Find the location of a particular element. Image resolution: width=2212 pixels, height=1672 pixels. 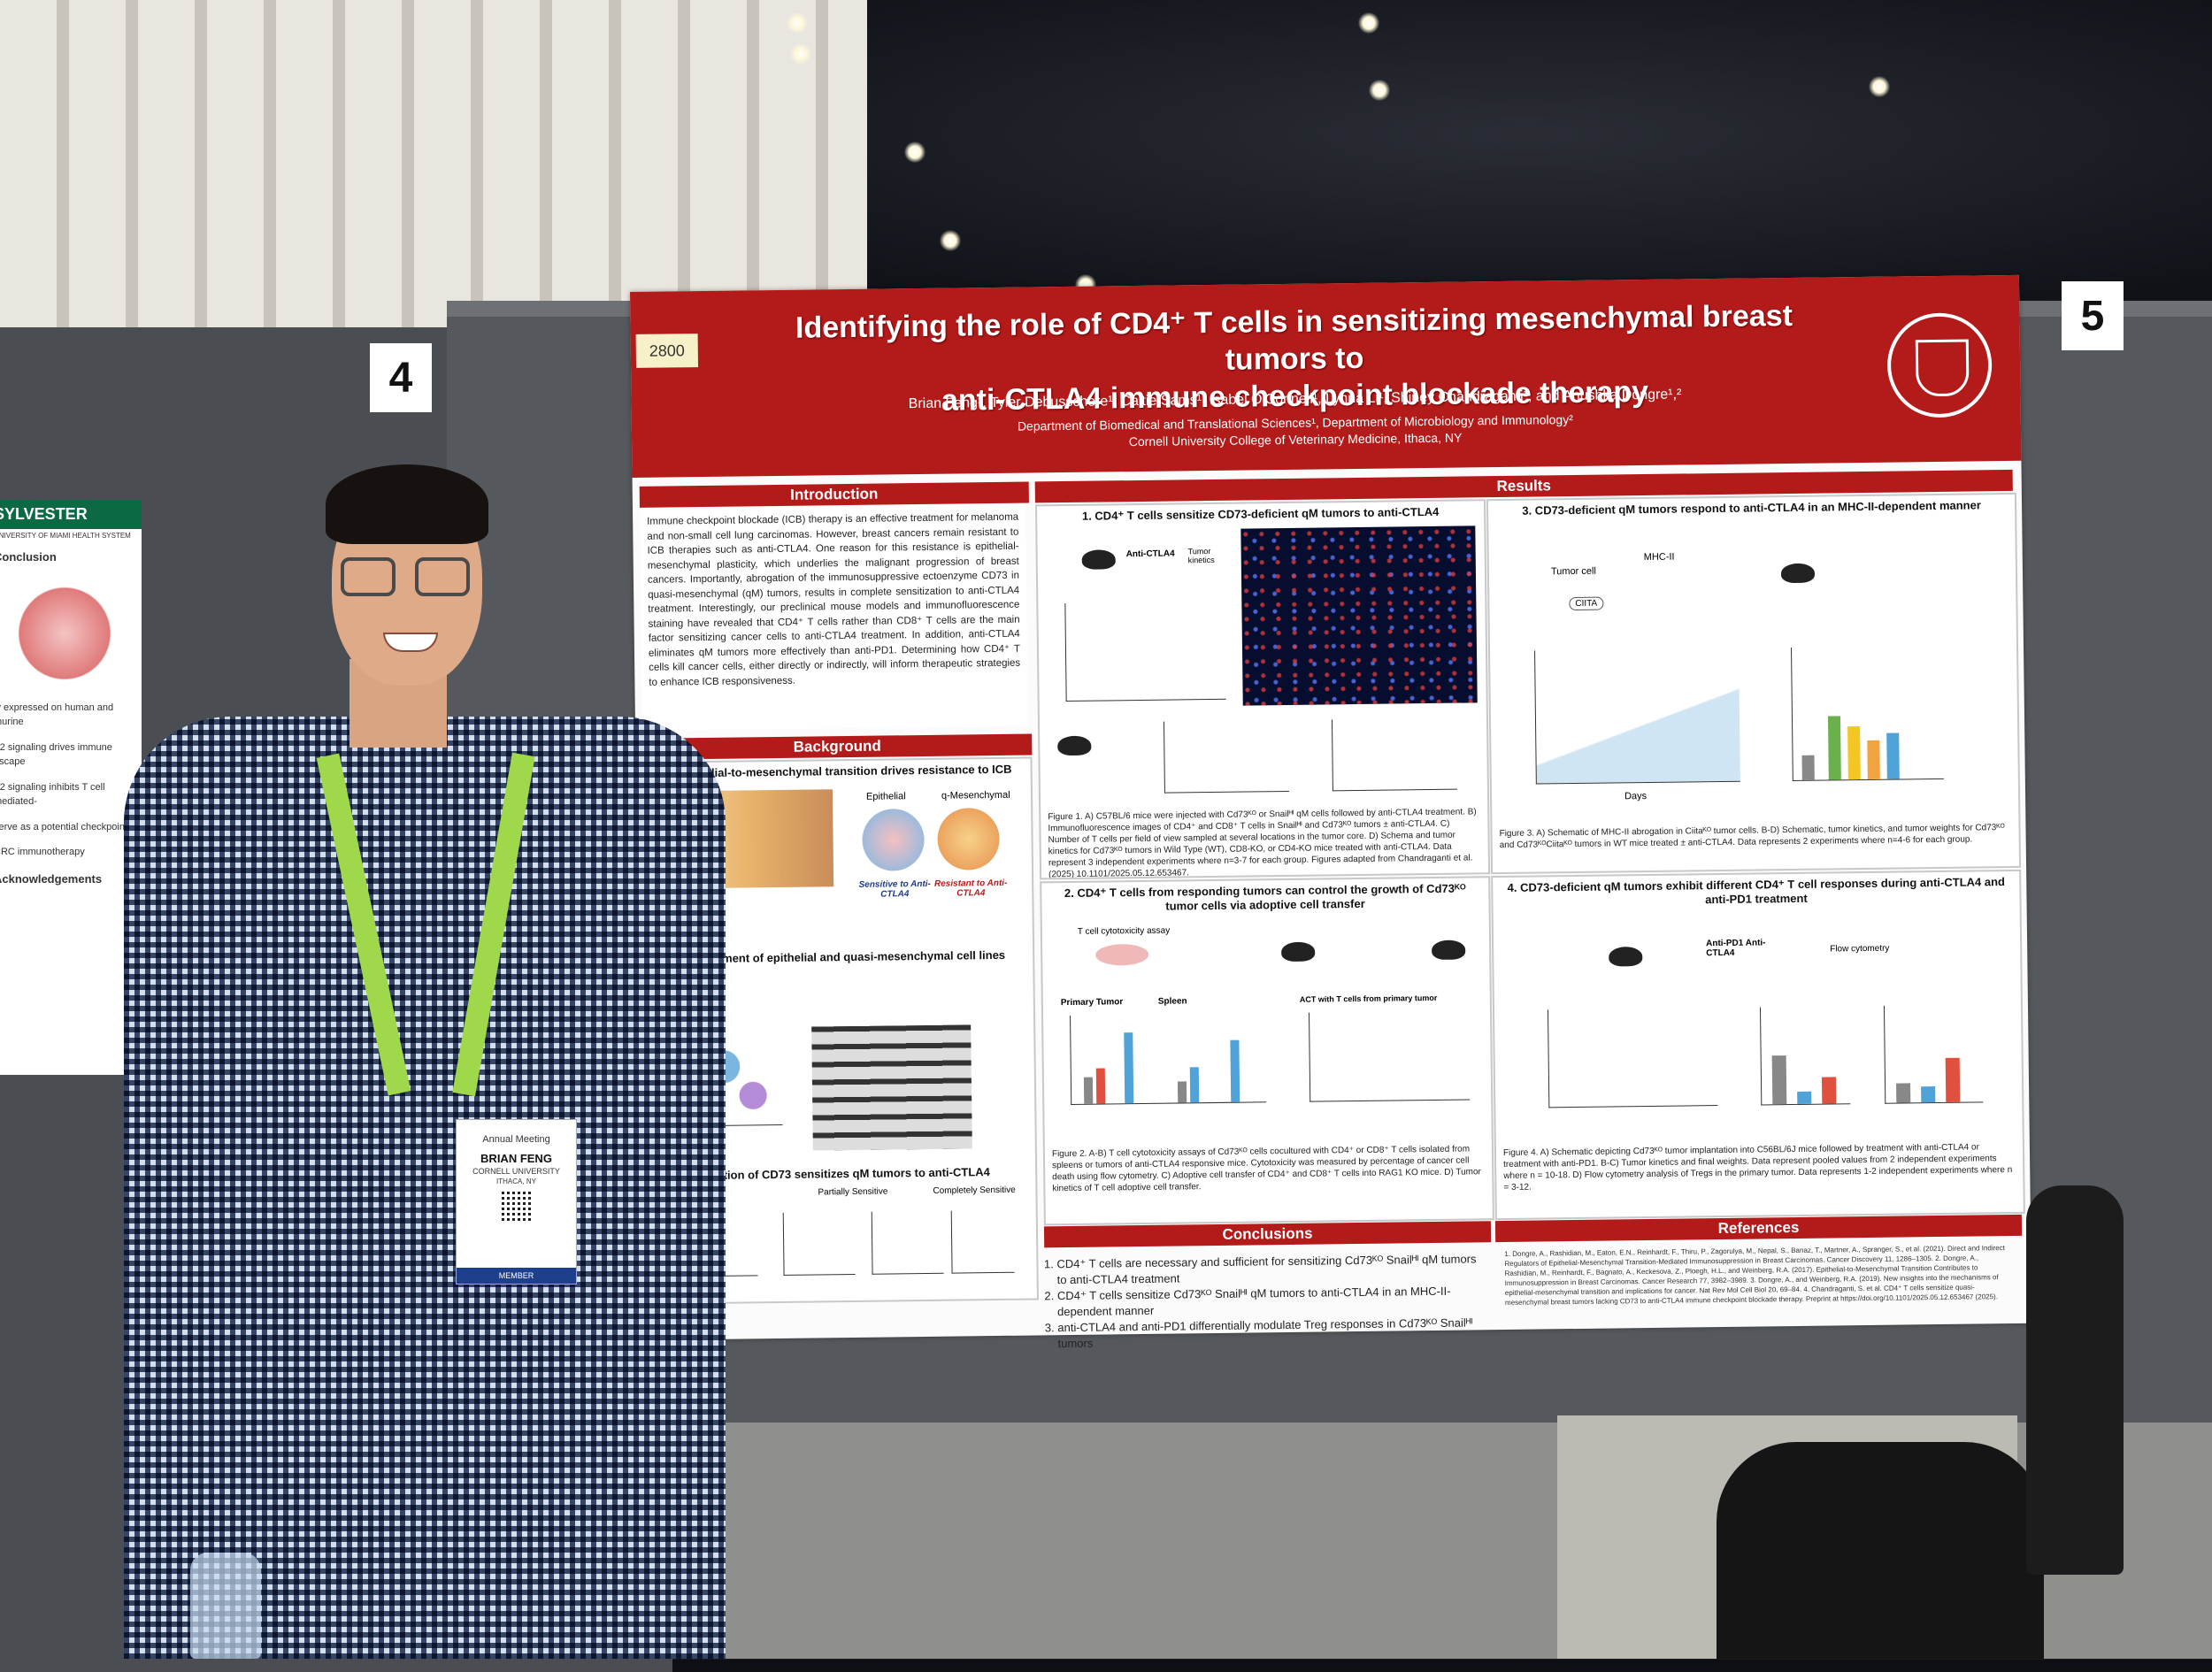

badge-affiliation: CORNELL UNIVERSITY is located at coordinates (516, 1171).